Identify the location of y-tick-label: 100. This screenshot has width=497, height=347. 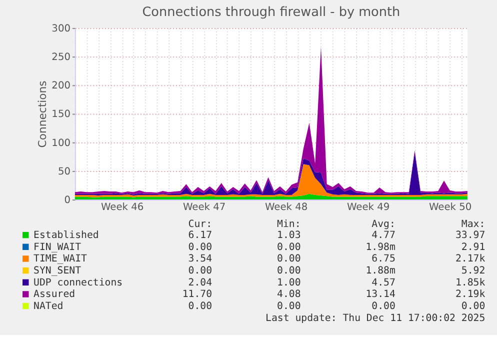
(61, 143).